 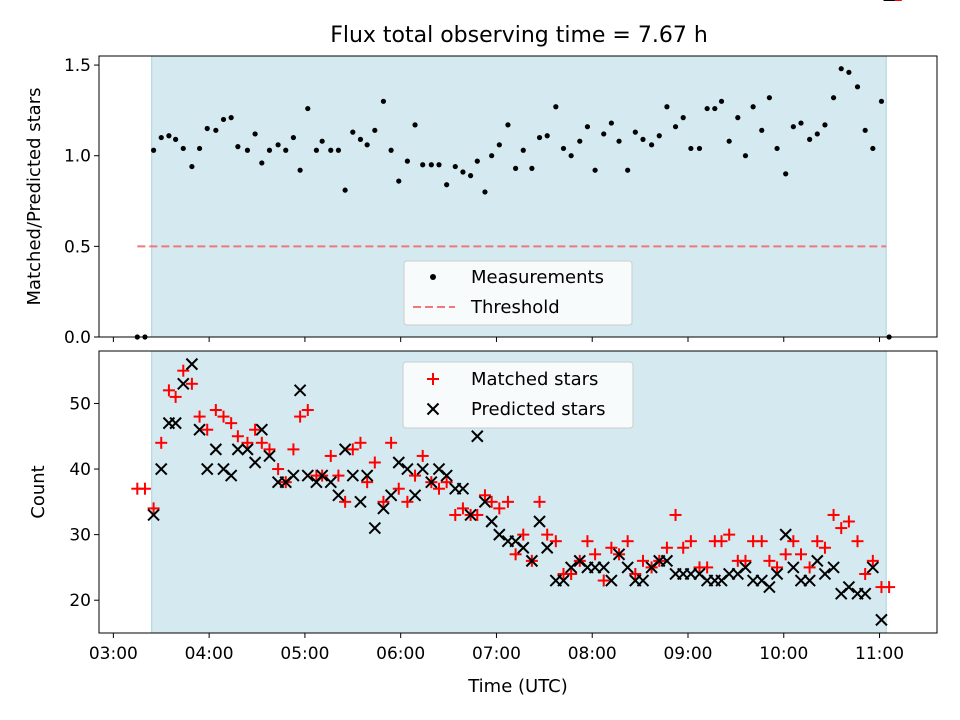 I want to click on y-tick-label: 30, so click(x=80, y=536).